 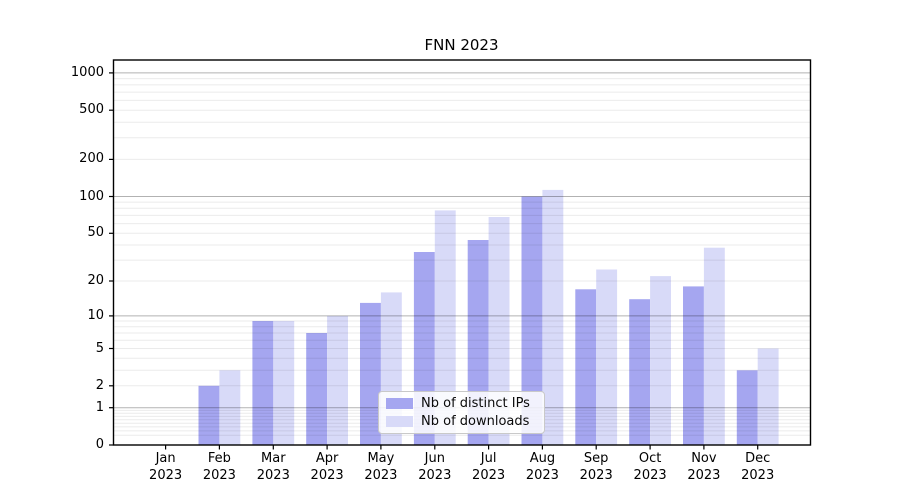 I want to click on y-tick-label-10: 10, so click(x=95, y=315).